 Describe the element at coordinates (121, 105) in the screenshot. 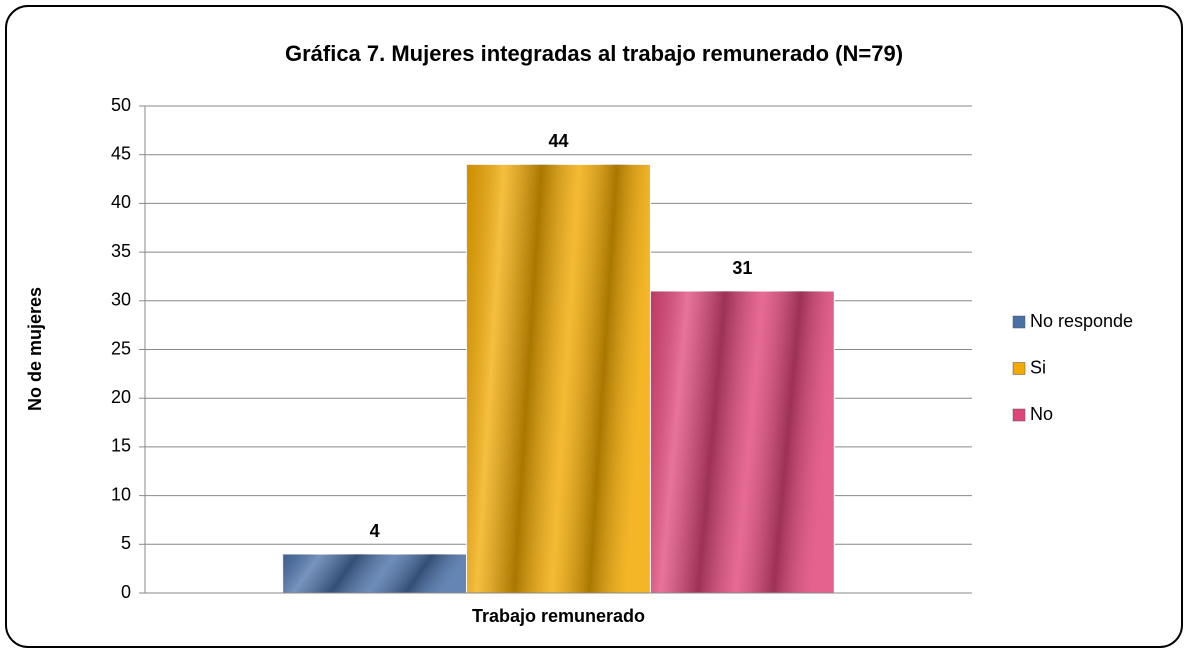

I see `y-tick-label: 50` at that location.